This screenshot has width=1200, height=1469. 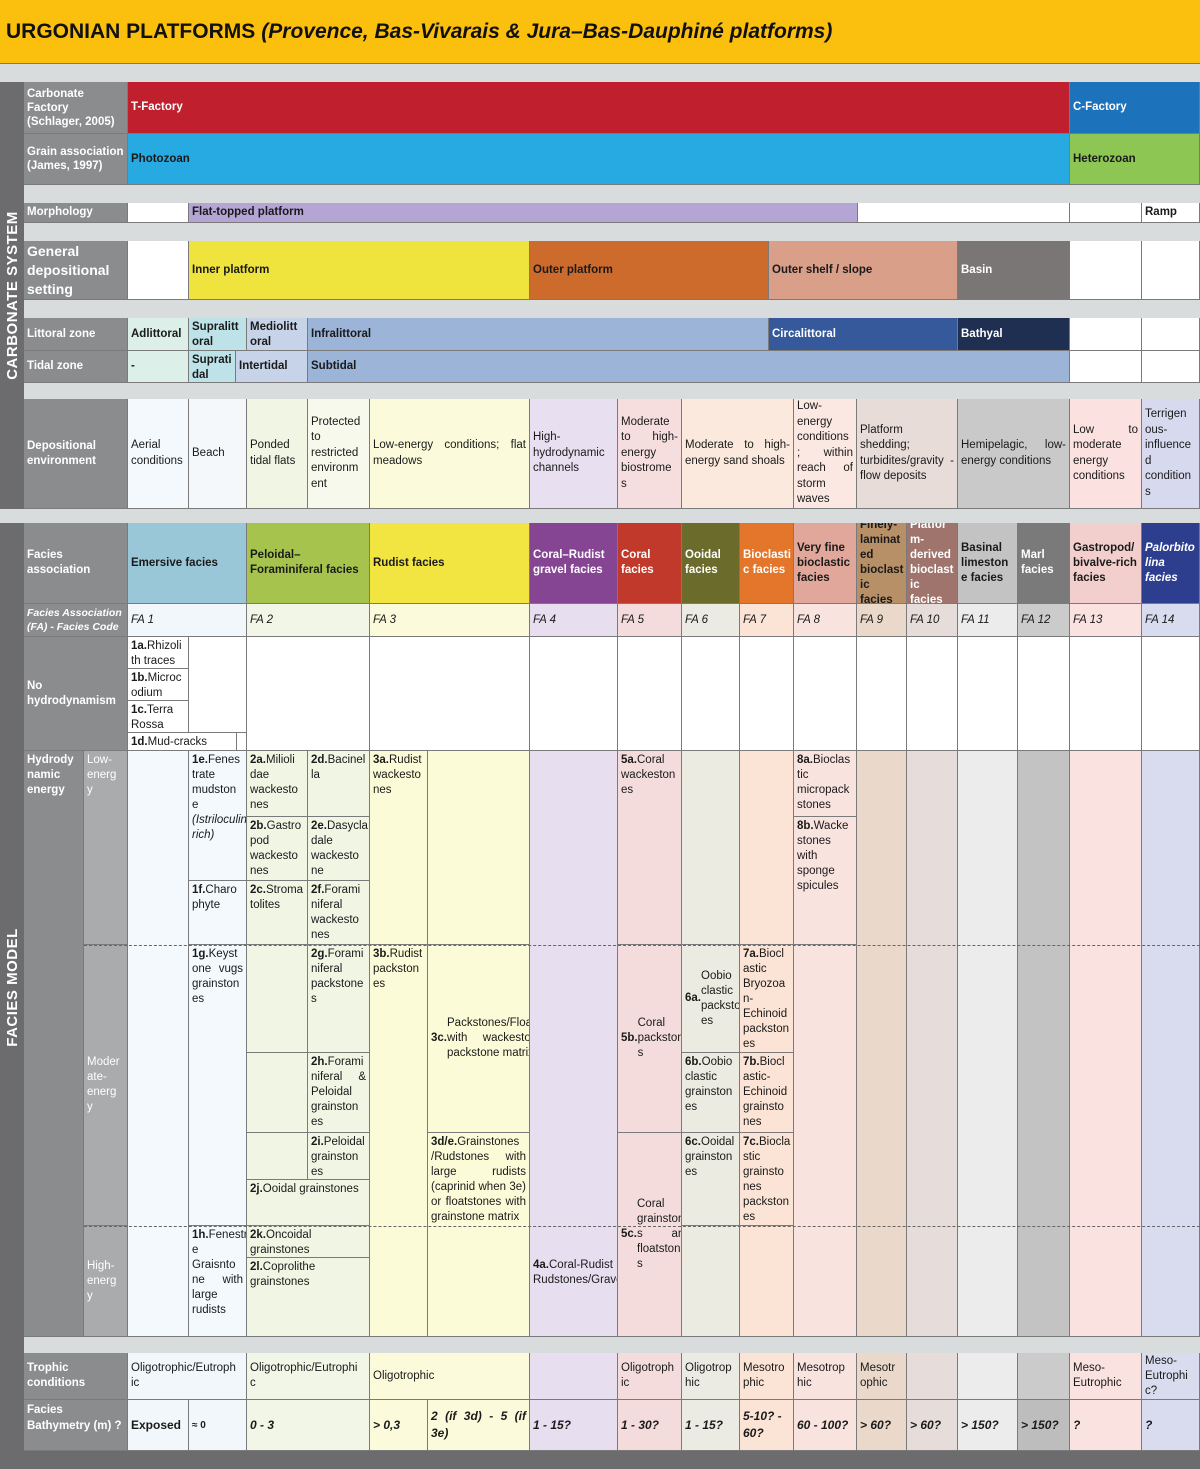 I want to click on adlittoral: Adlittoral, so click(x=158, y=334).